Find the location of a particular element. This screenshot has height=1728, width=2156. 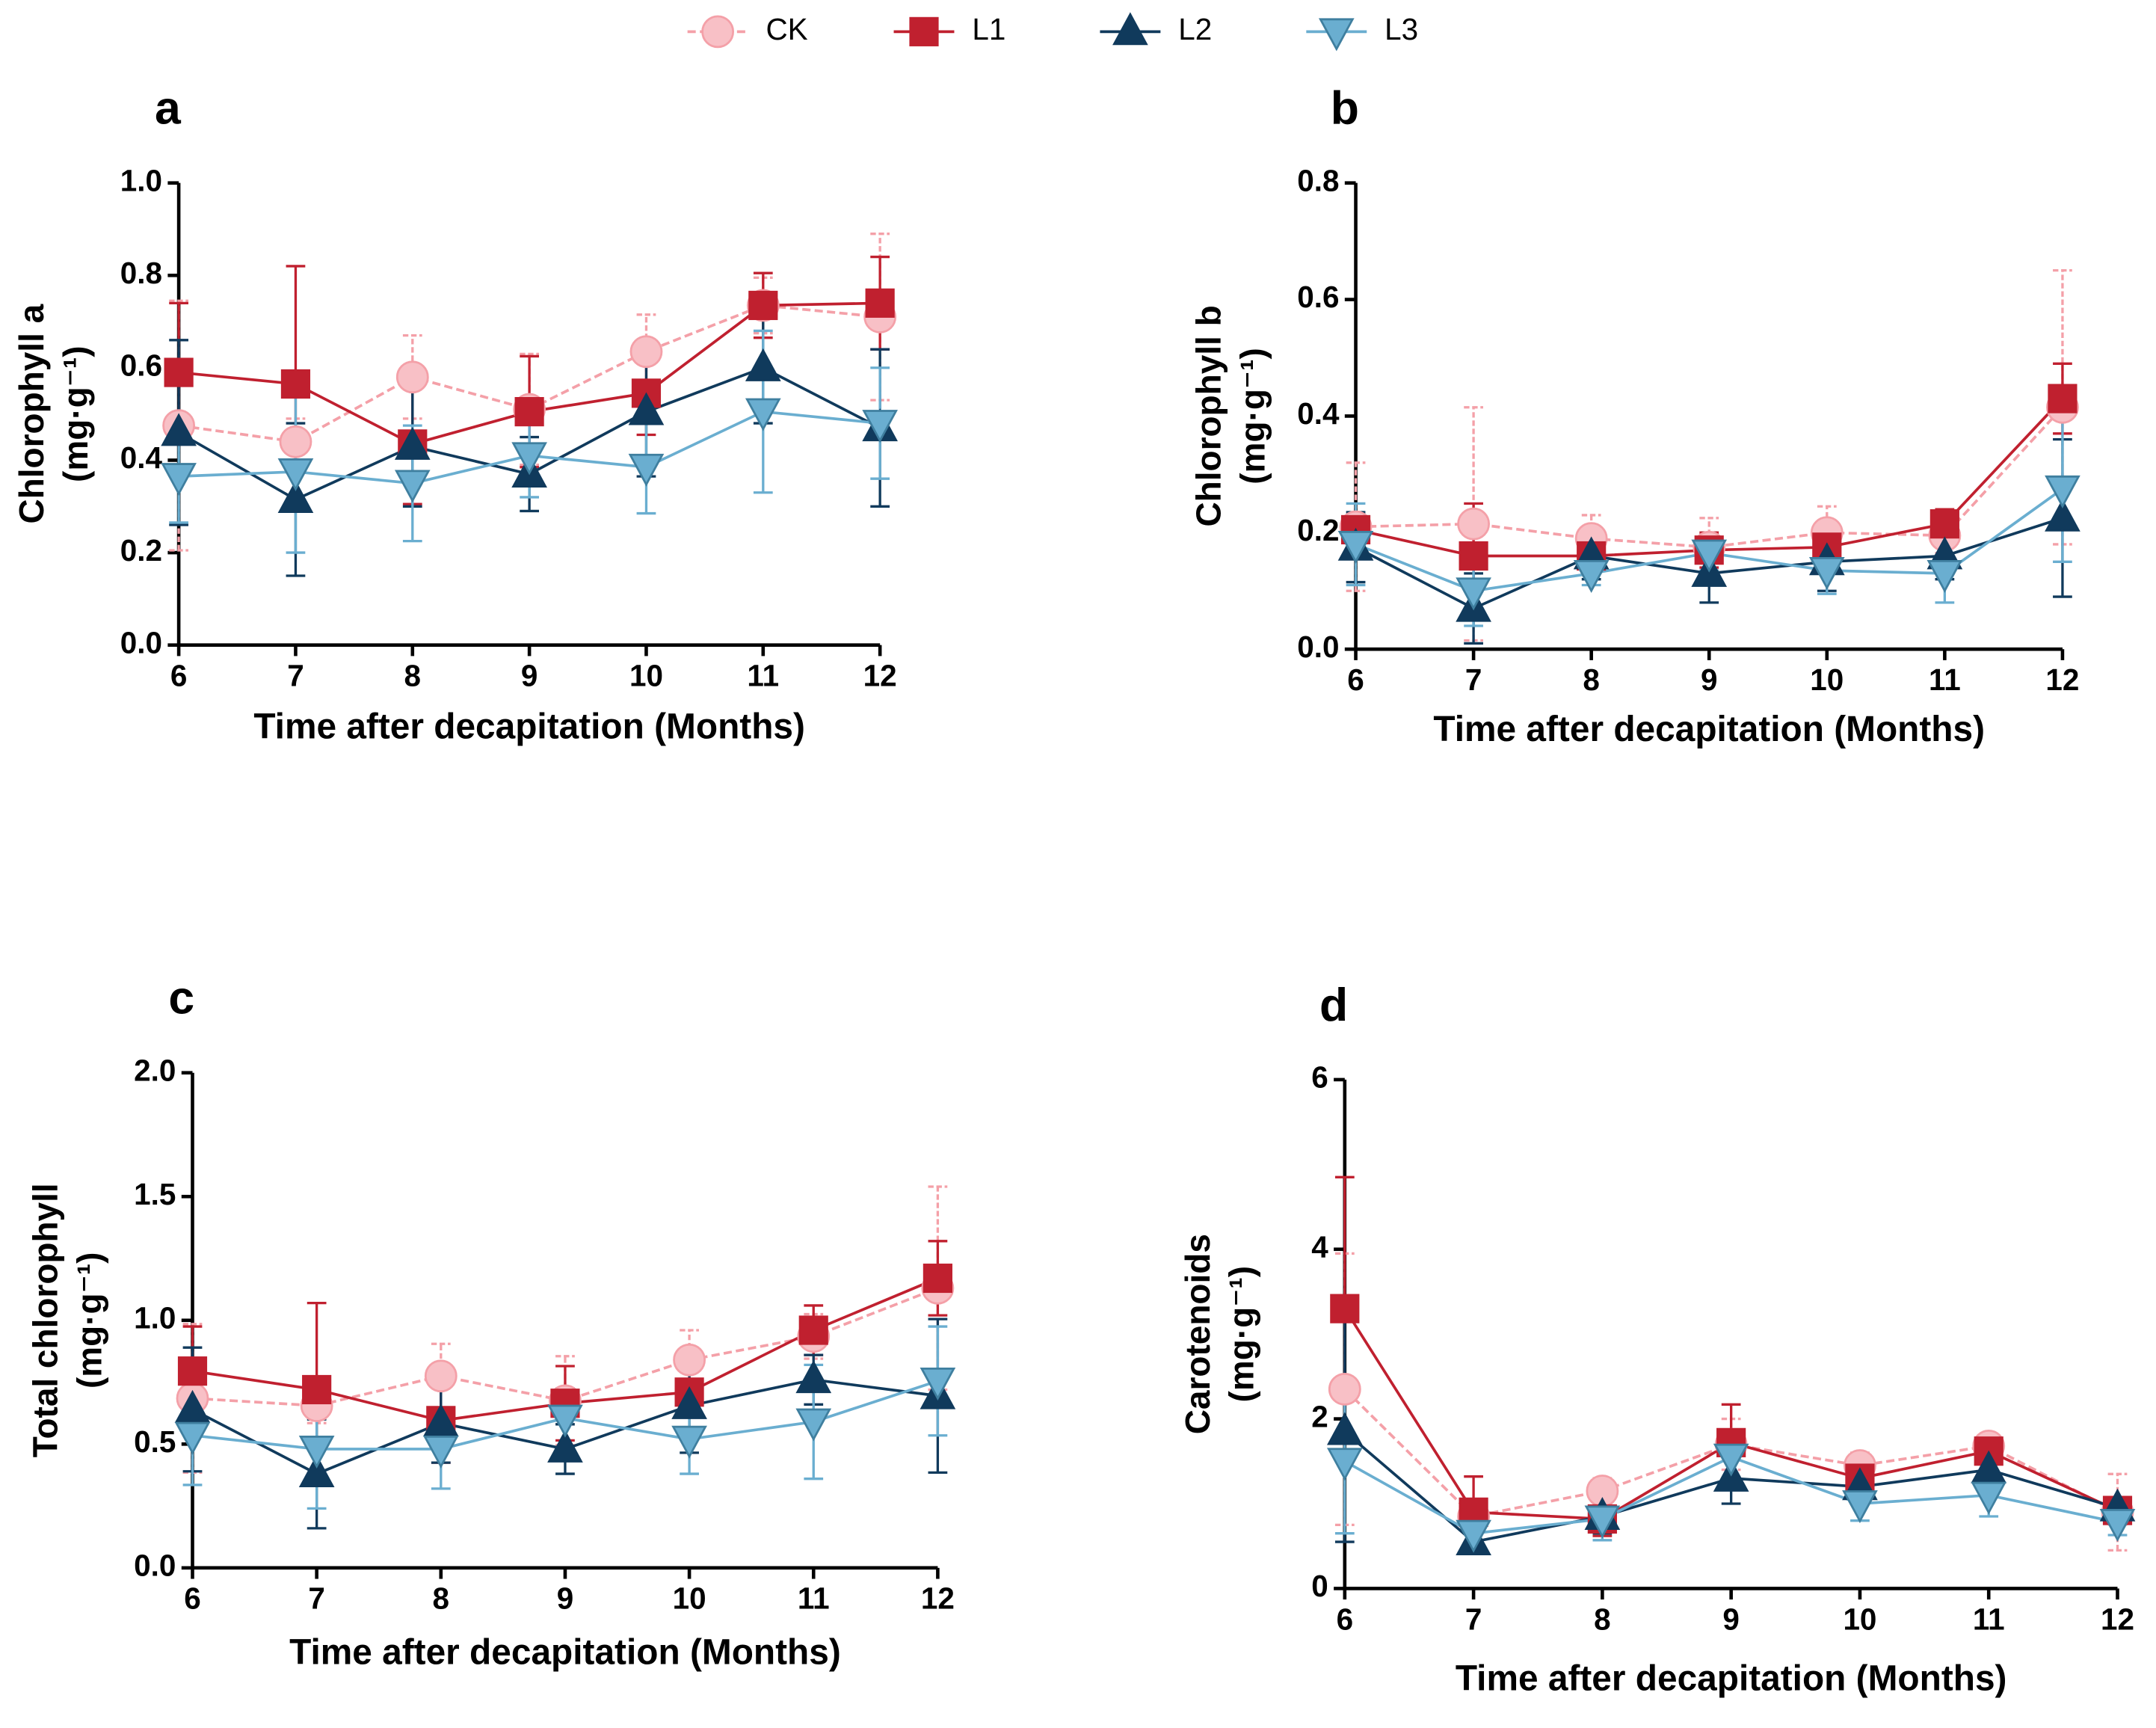

y-tick-label: 4 is located at coordinates (1319, 1246).